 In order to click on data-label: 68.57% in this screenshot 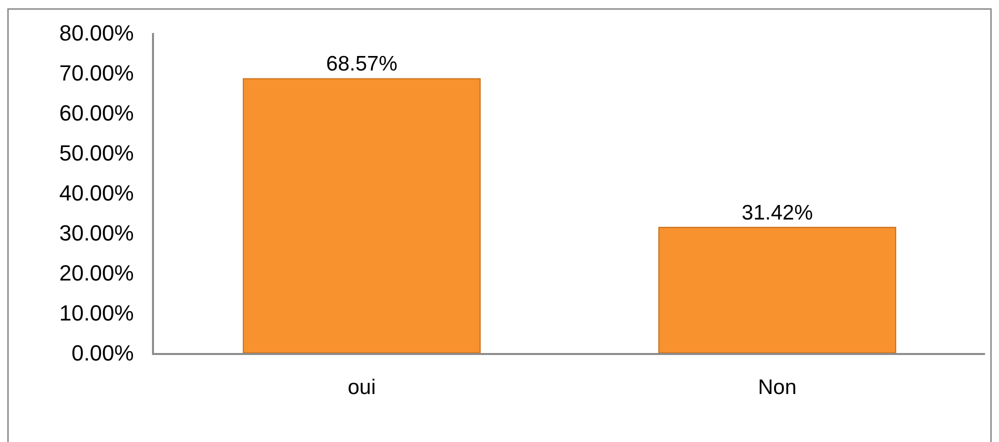, I will do `click(362, 64)`.